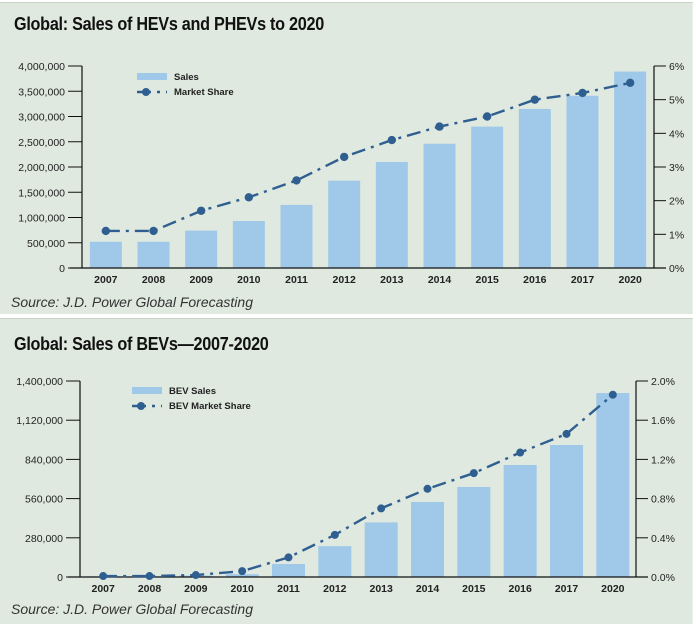 Image resolution: width=696 pixels, height=624 pixels. Describe the element at coordinates (566, 433) in the screenshot. I see `market-share-point-2017` at that location.